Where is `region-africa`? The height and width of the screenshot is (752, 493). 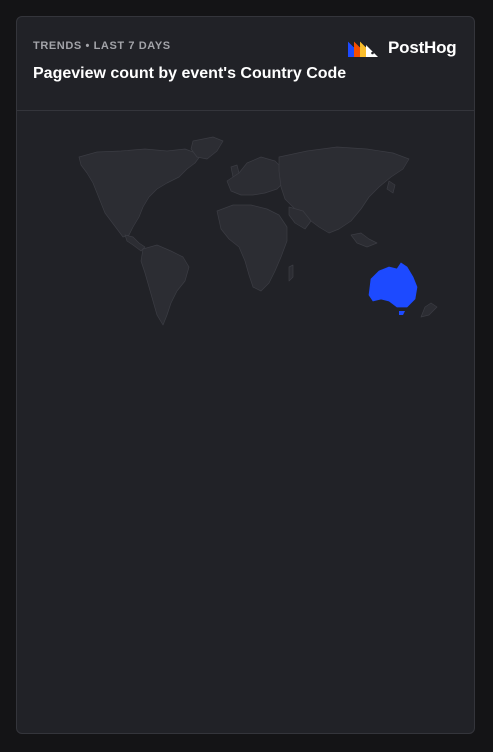
region-africa is located at coordinates (252, 248).